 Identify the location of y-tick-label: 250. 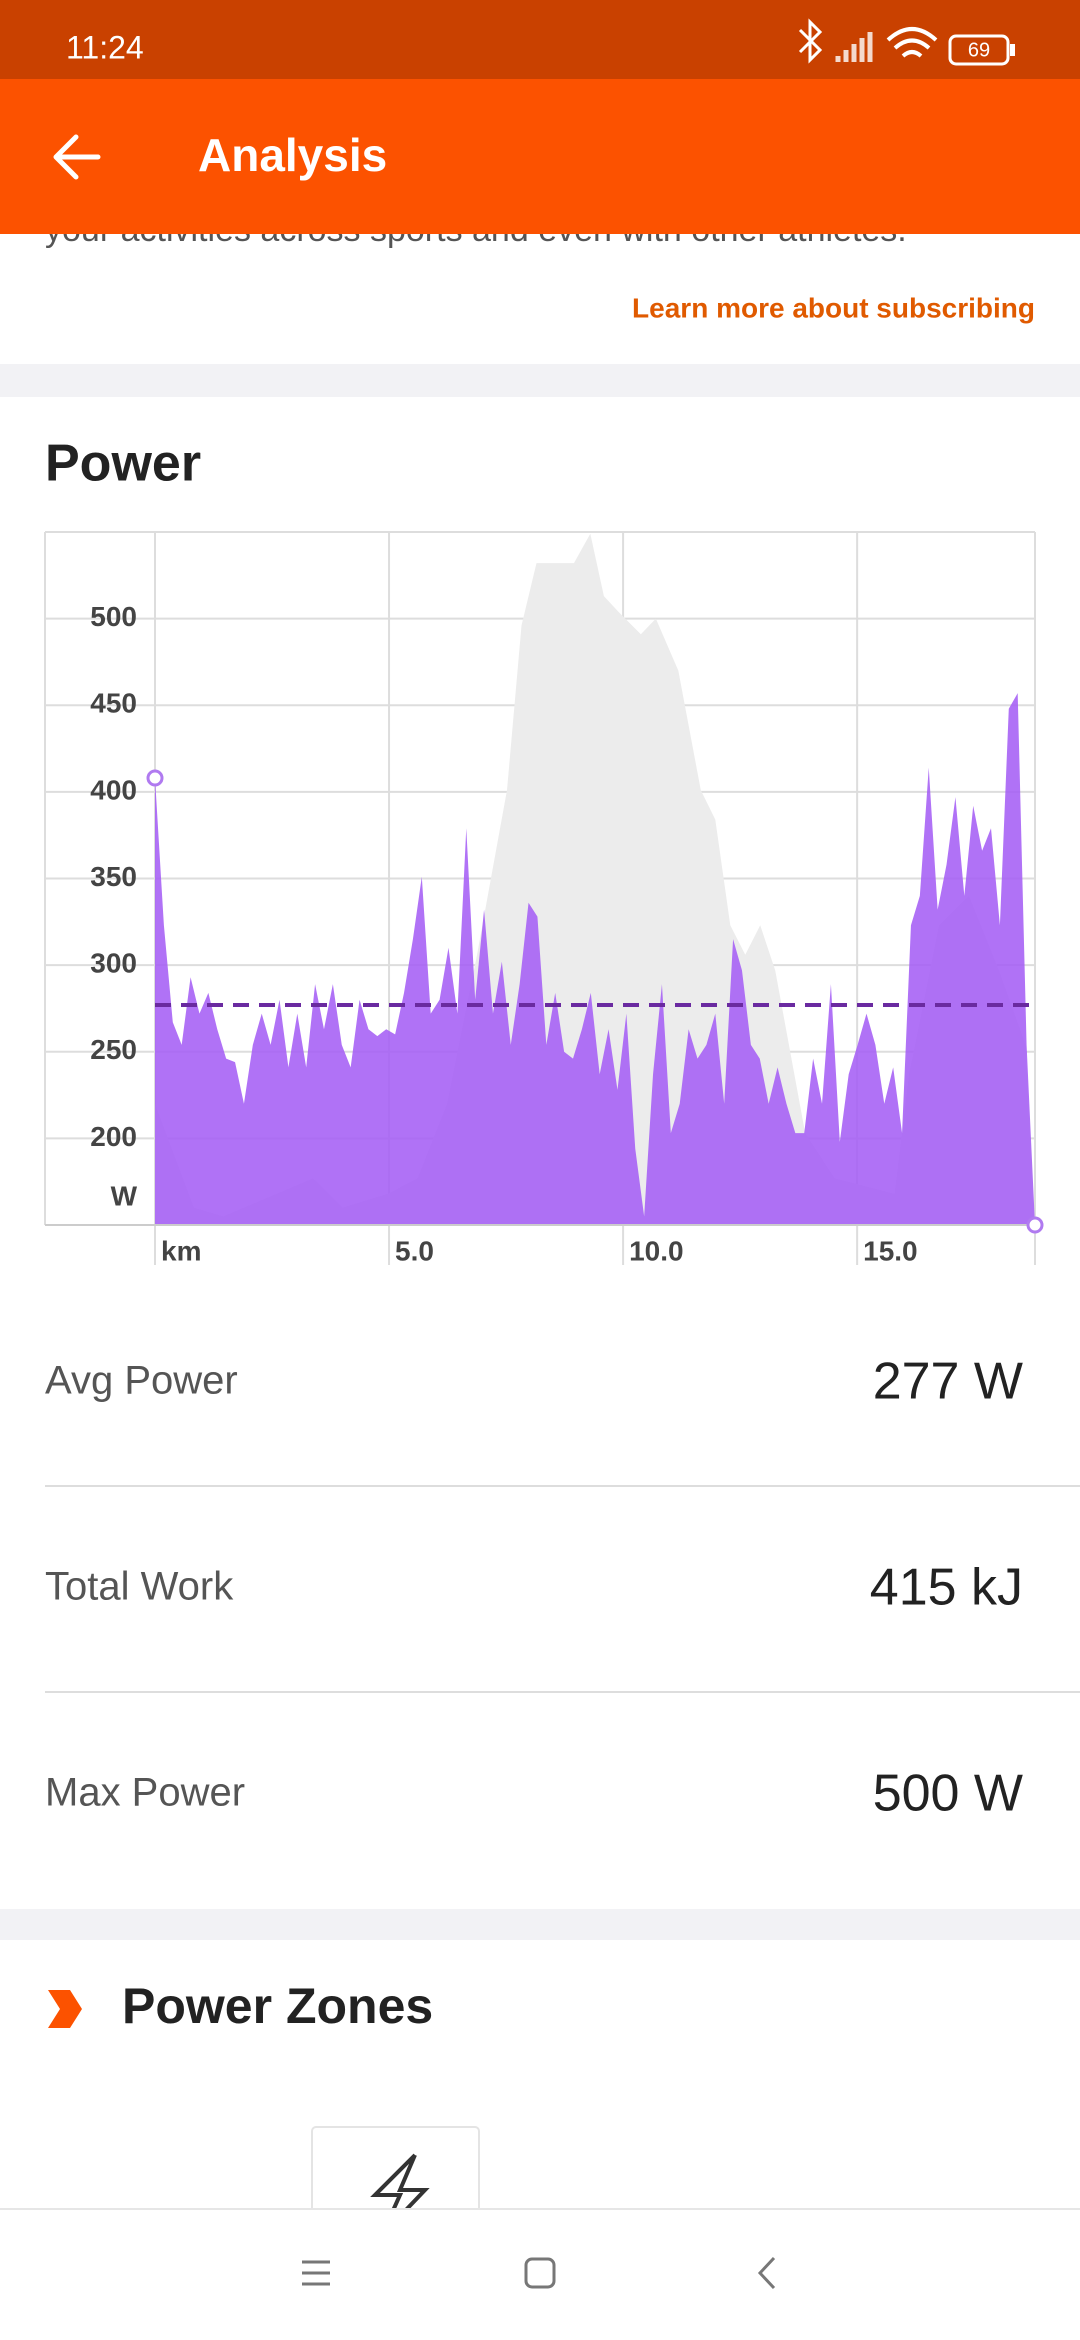
(113, 1049).